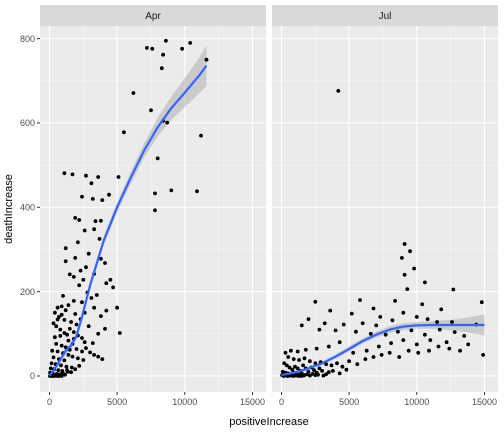 The height and width of the screenshot is (437, 504). Describe the element at coordinates (416, 402) in the screenshot. I see `x-tick-label: 10000` at that location.